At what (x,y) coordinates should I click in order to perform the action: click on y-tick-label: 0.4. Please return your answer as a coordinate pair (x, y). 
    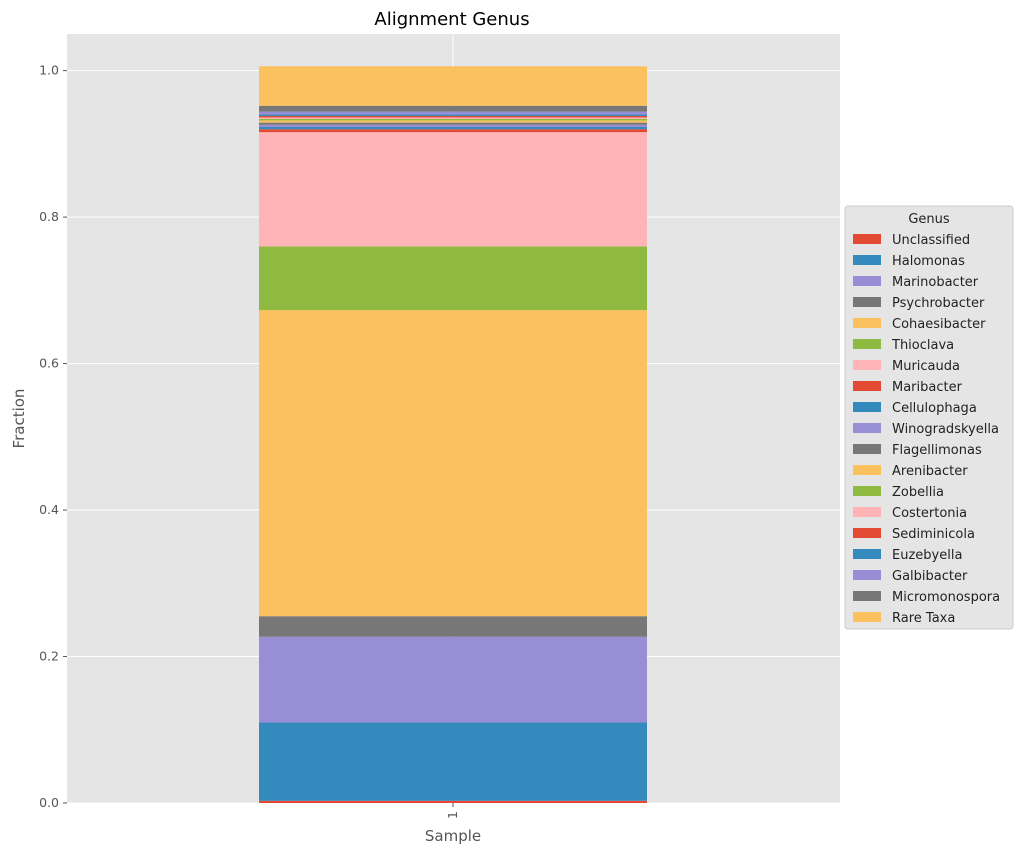
    Looking at the image, I should click on (49, 509).